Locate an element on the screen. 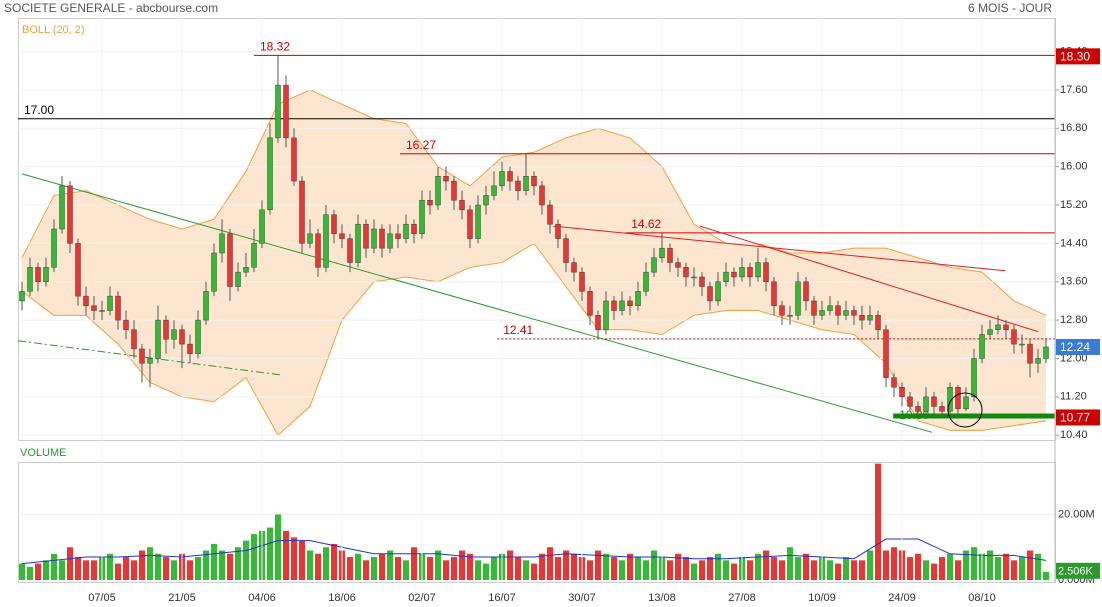 The width and height of the screenshot is (1102, 607). x-tick-label: 30/07 is located at coordinates (582, 598).